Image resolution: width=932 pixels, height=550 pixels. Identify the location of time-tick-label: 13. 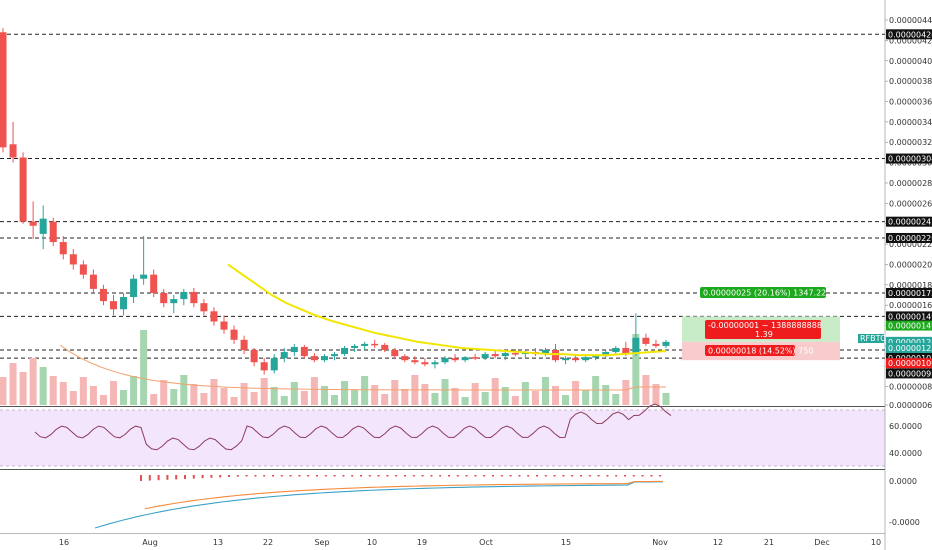
(218, 542).